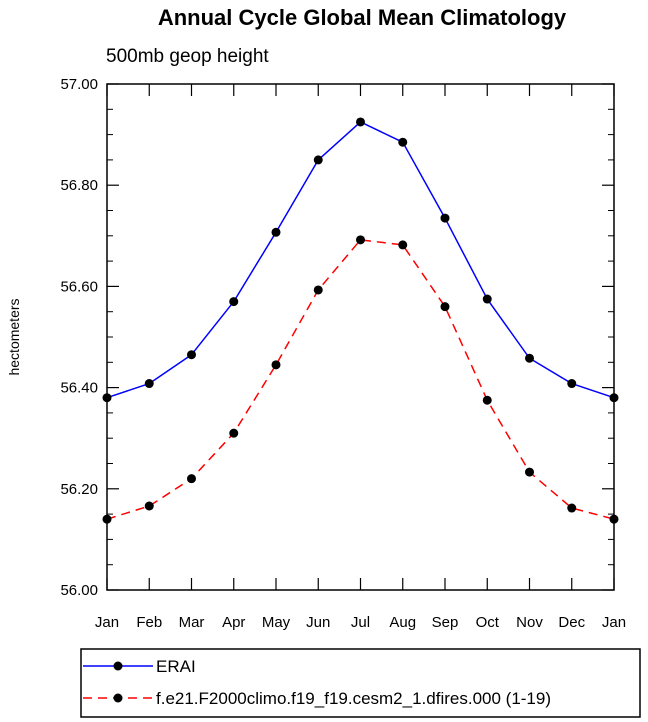 The width and height of the screenshot is (648, 722). I want to click on x-tick-label: Apr, so click(233, 622).